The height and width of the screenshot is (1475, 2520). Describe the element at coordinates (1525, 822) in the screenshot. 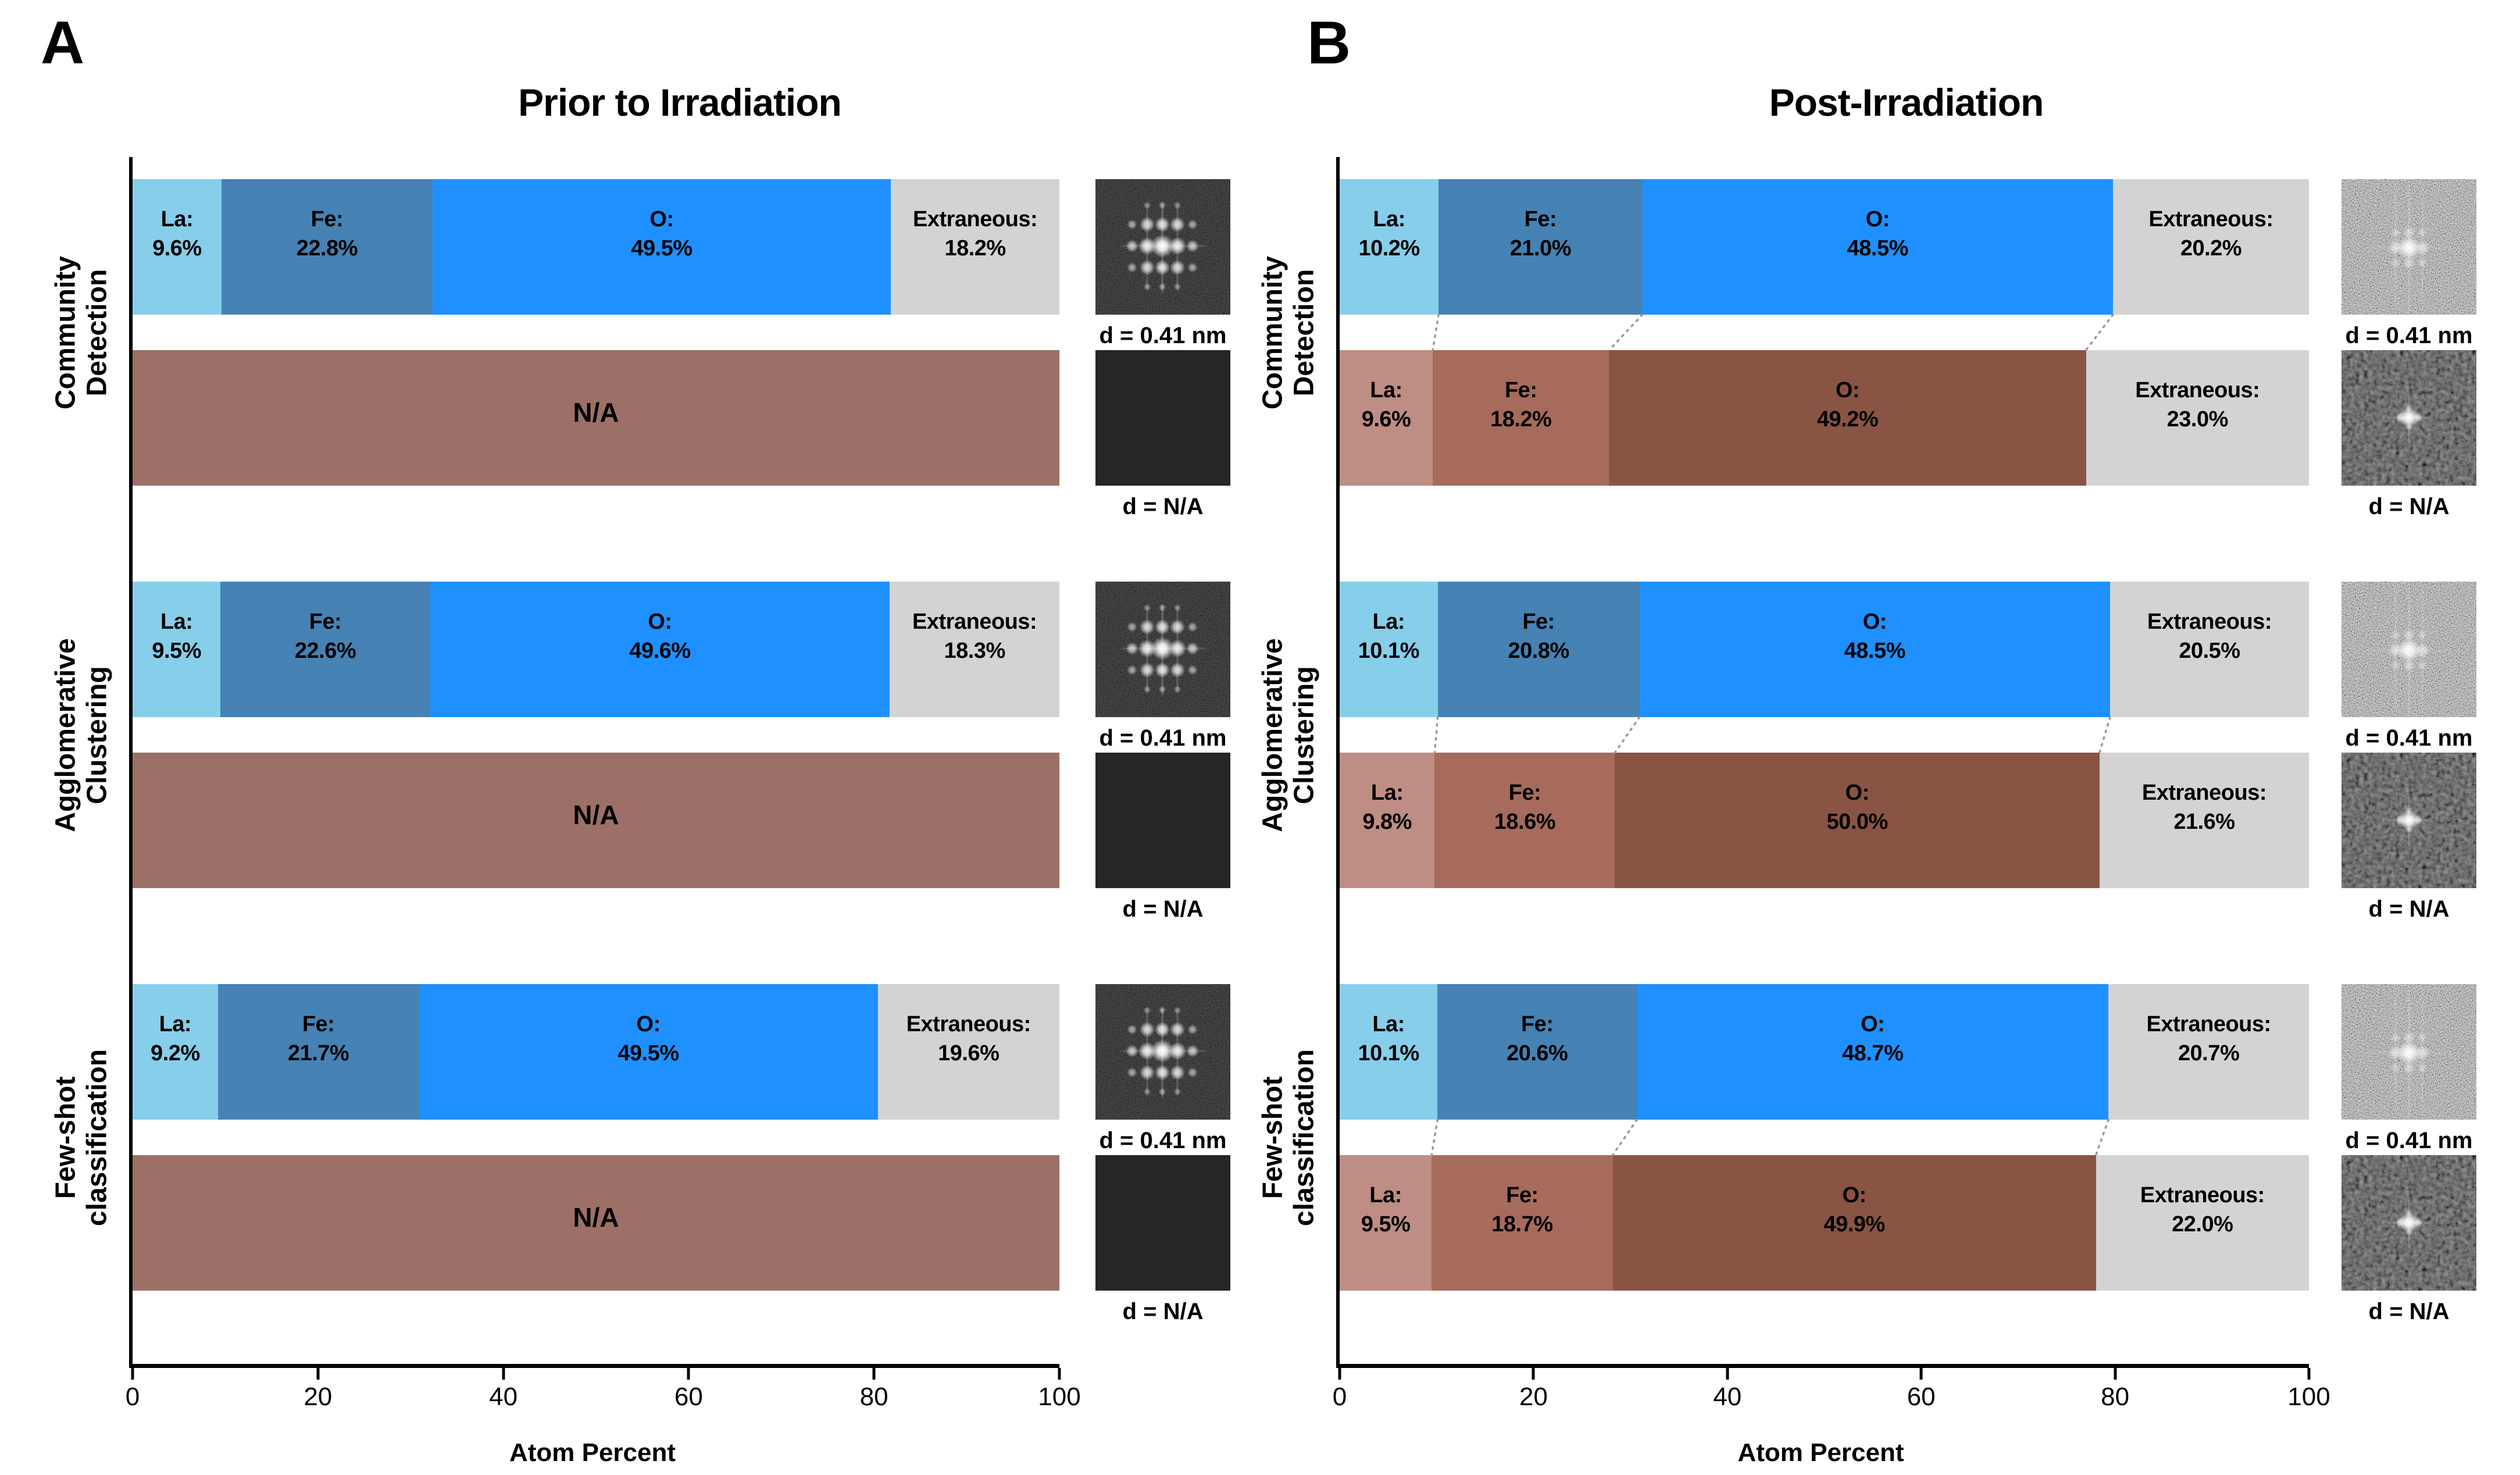

I see `segment-value: 18.6%` at that location.